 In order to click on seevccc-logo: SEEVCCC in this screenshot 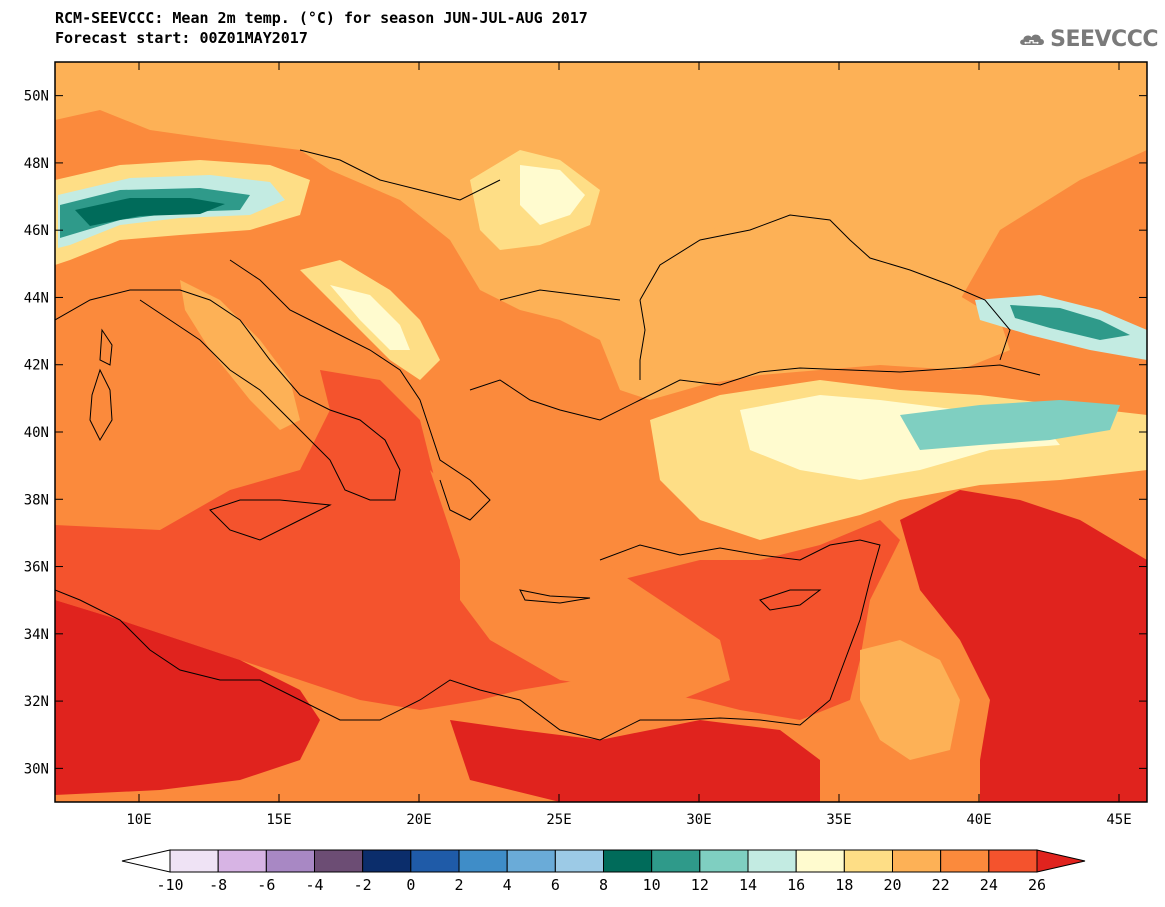, I will do `click(1088, 39)`.